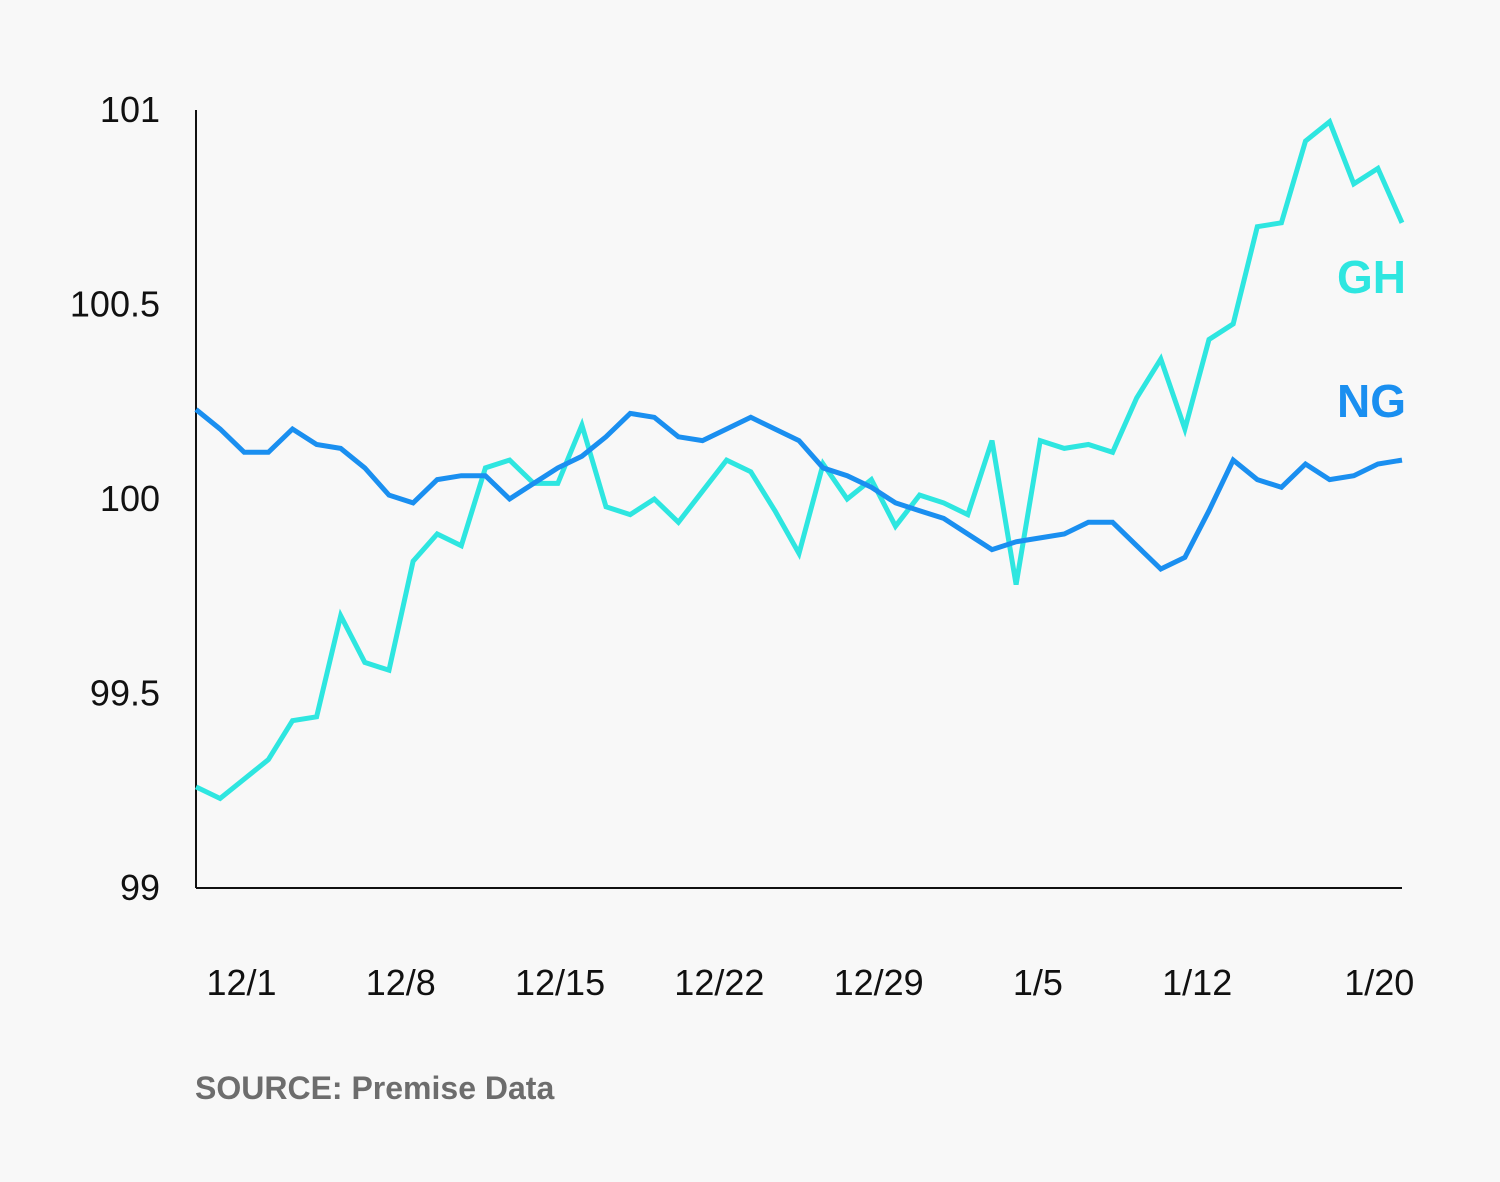 Image resolution: width=1500 pixels, height=1182 pixels. I want to click on x-tick-label: 12/8, so click(401, 982).